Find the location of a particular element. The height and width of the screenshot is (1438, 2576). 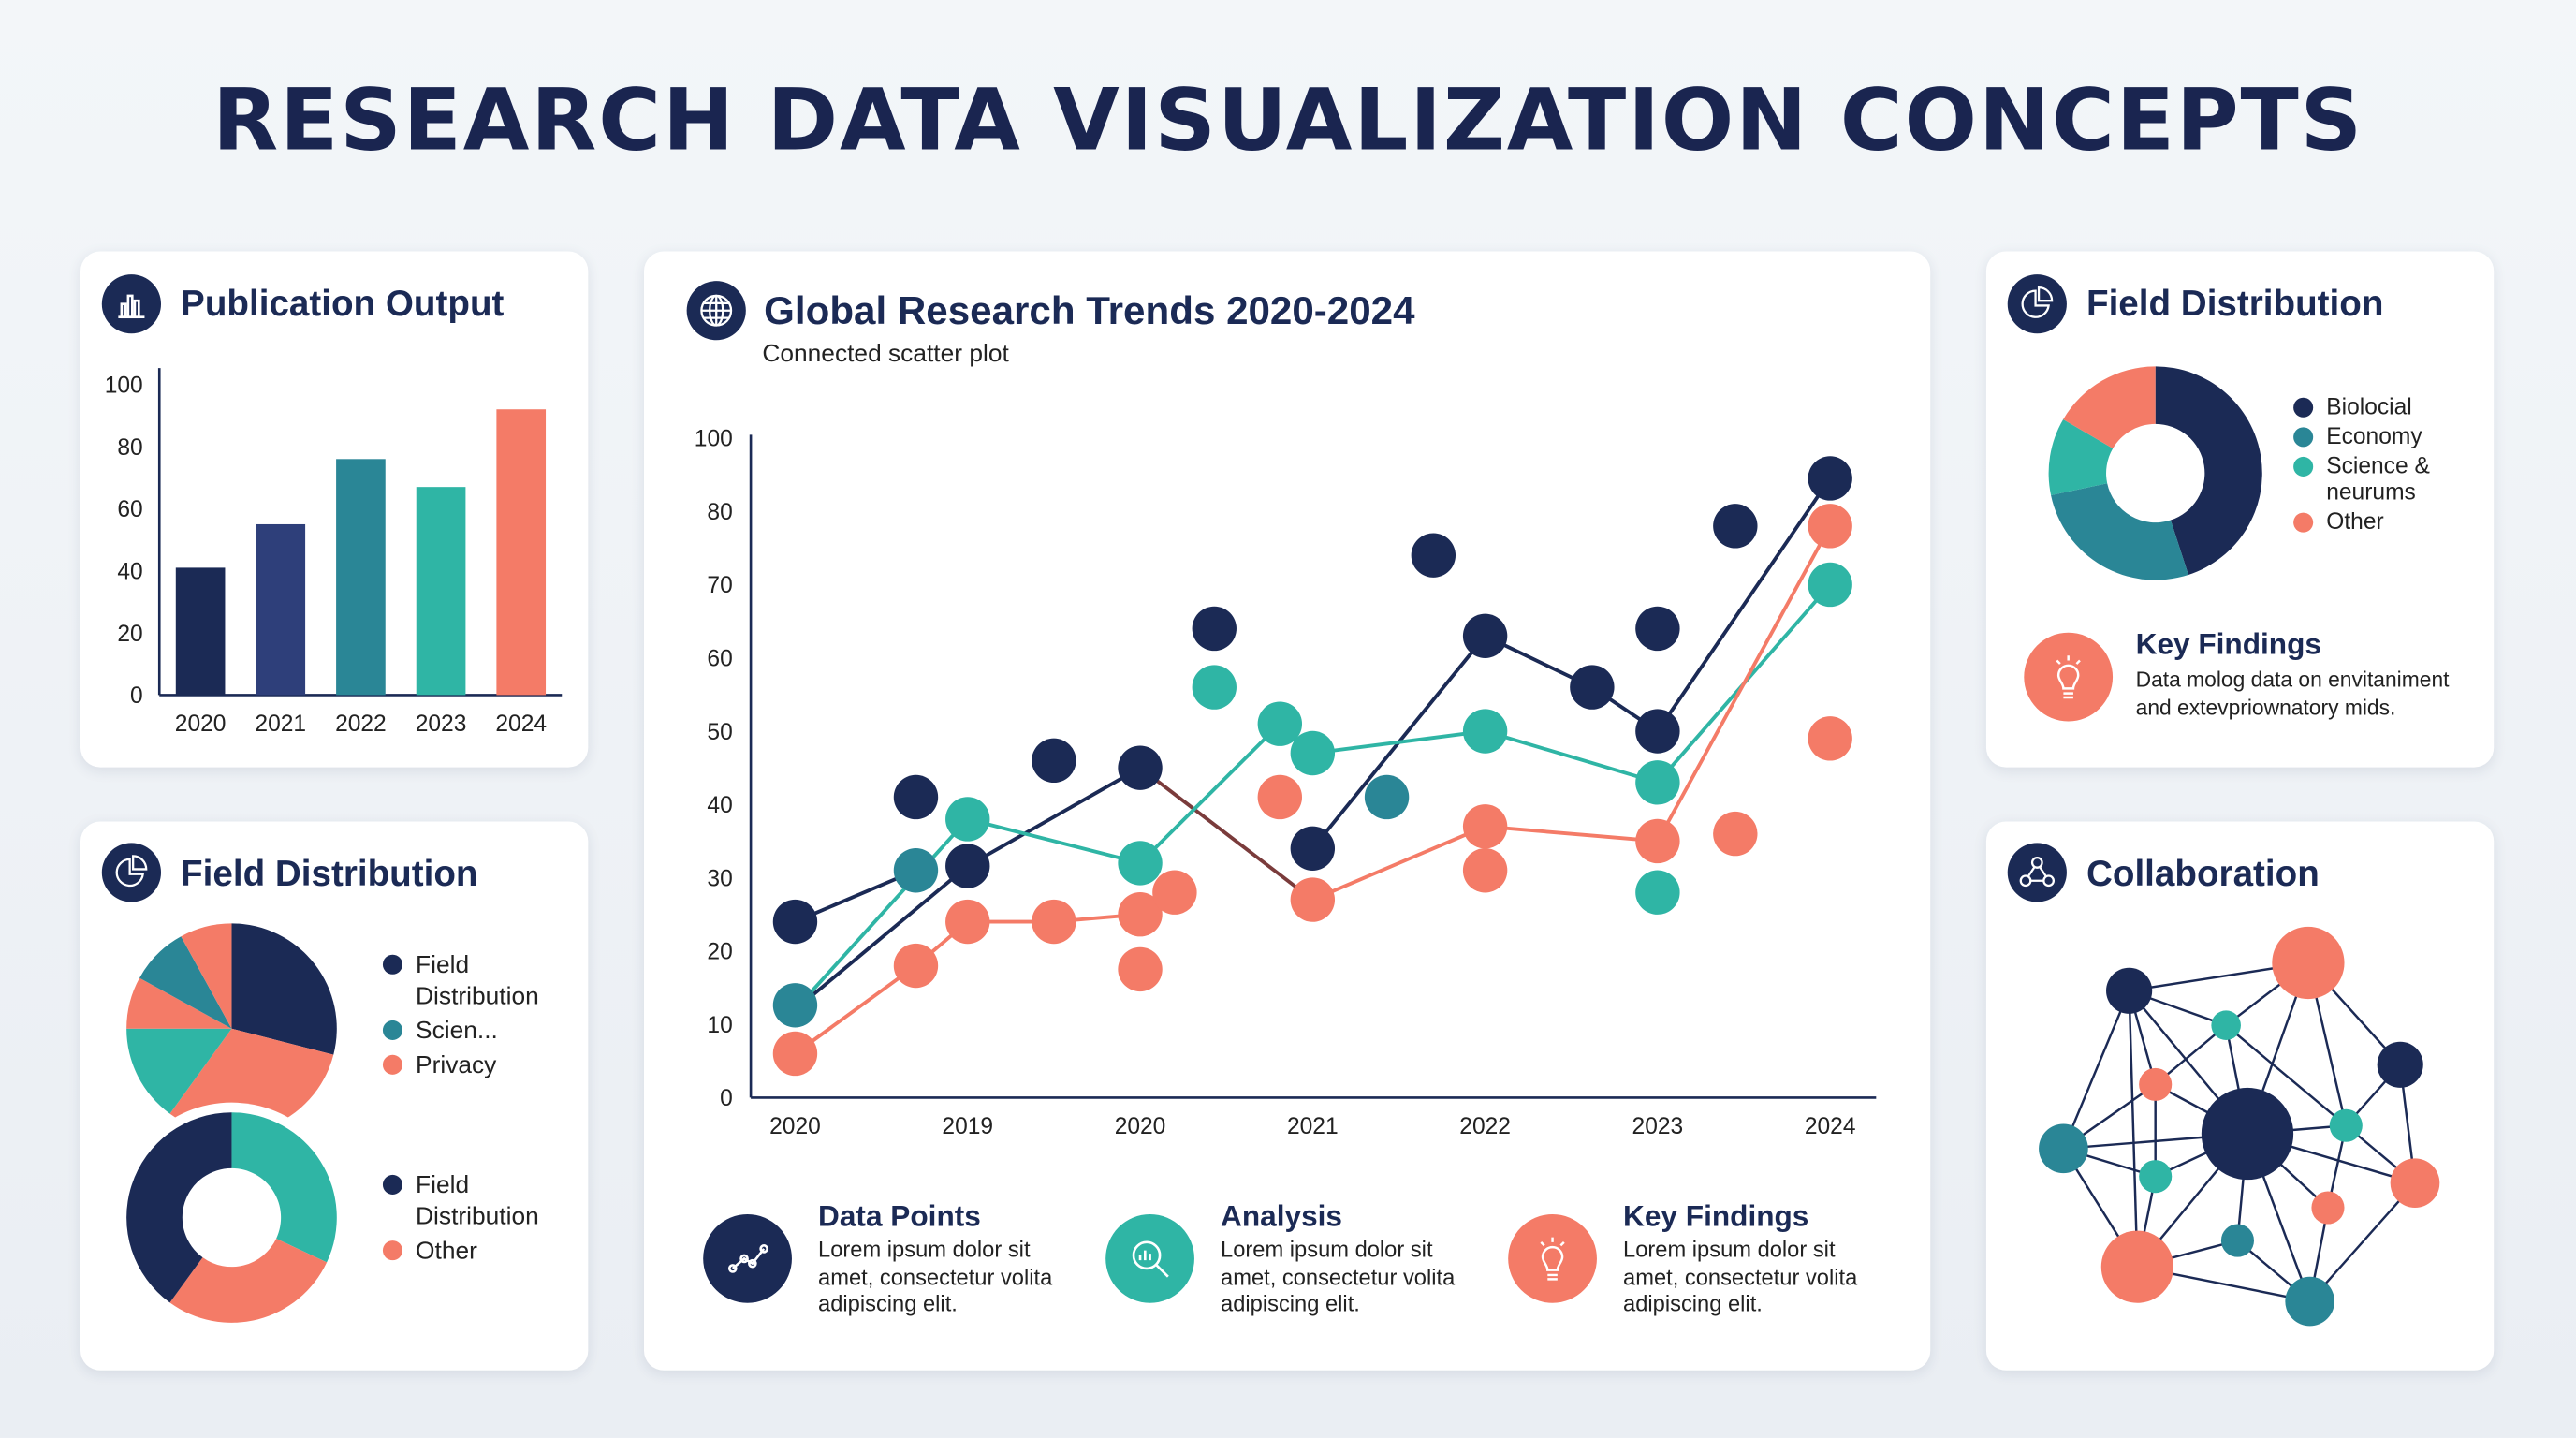

series-line is located at coordinates (1313, 797).